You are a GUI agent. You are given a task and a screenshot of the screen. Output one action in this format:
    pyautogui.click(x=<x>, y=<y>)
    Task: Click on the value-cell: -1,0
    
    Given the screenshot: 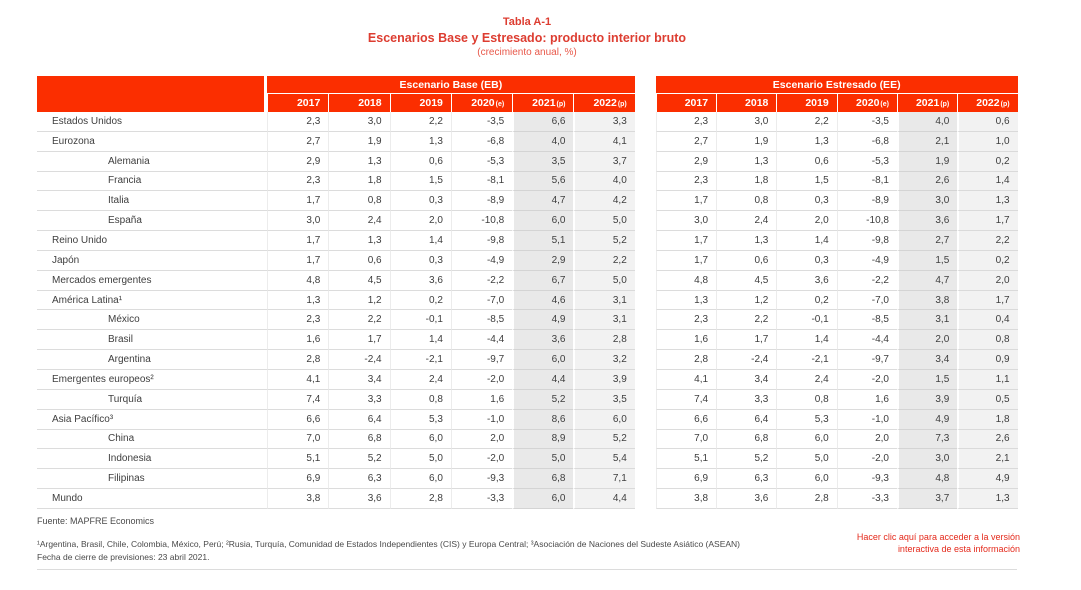 What is the action you would take?
    pyautogui.click(x=866, y=419)
    